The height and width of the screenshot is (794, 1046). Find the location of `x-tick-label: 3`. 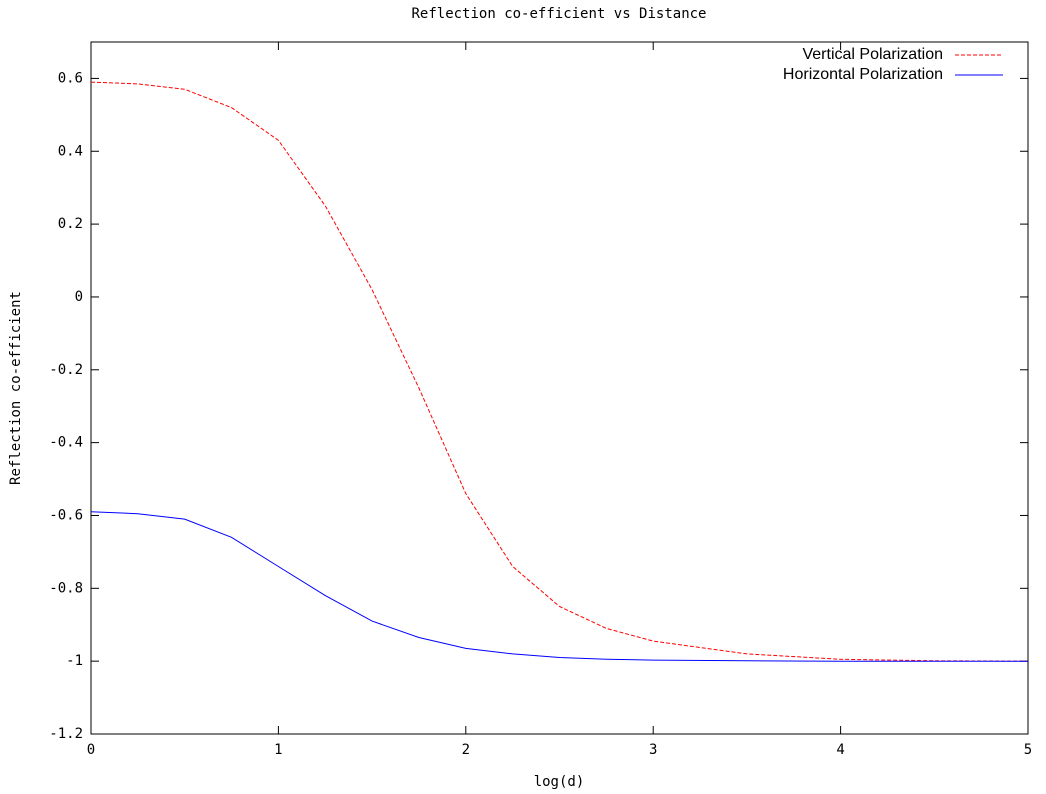

x-tick-label: 3 is located at coordinates (653, 750).